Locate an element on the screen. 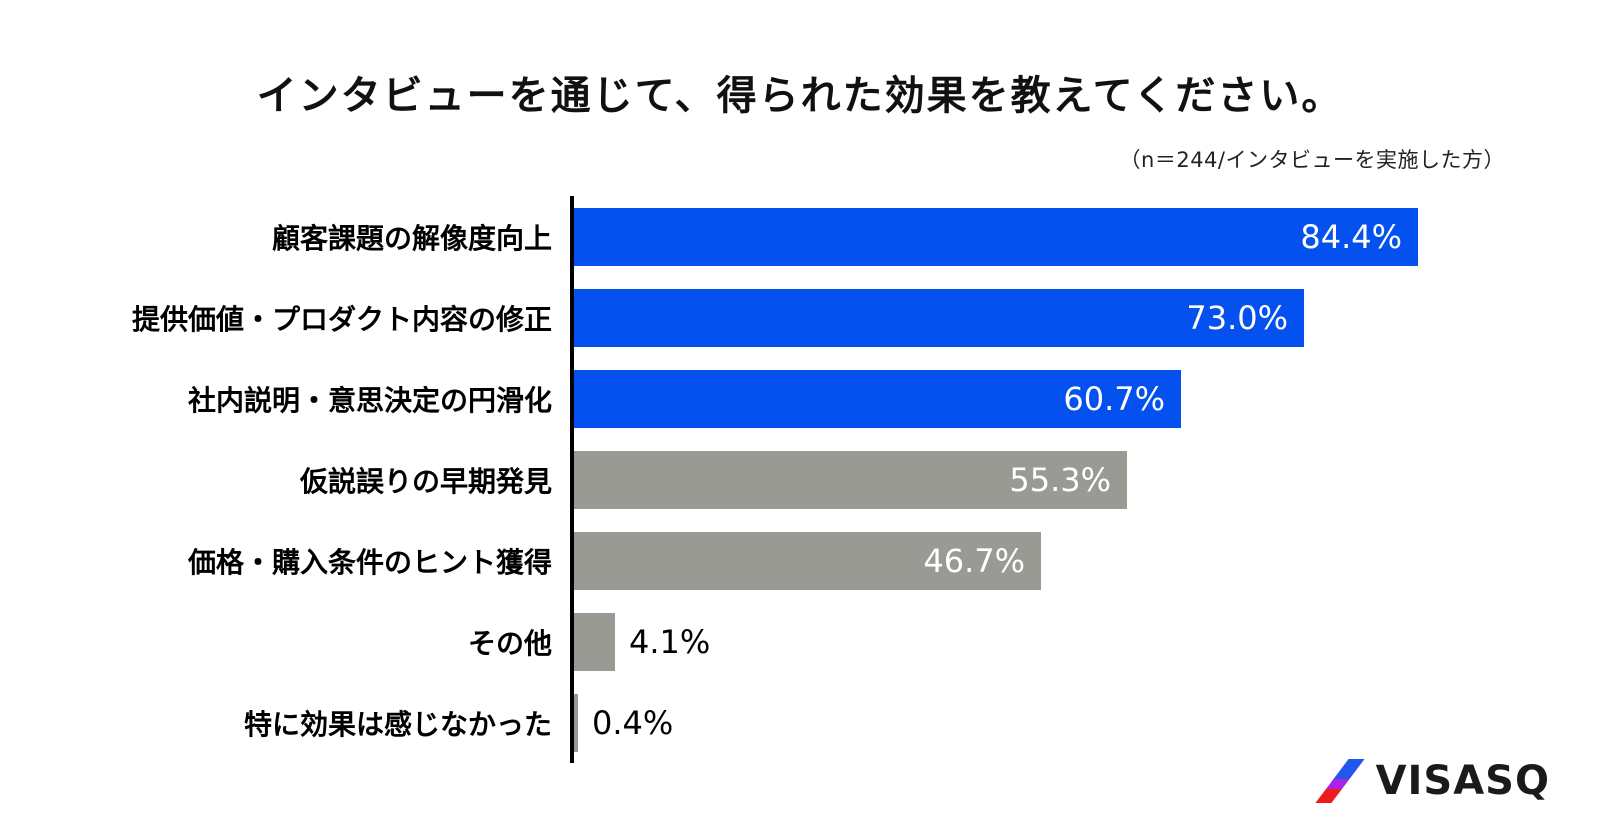 The image size is (1600, 838). chart-row: 顧客課題の解像度向上 84.4% is located at coordinates (800, 236).